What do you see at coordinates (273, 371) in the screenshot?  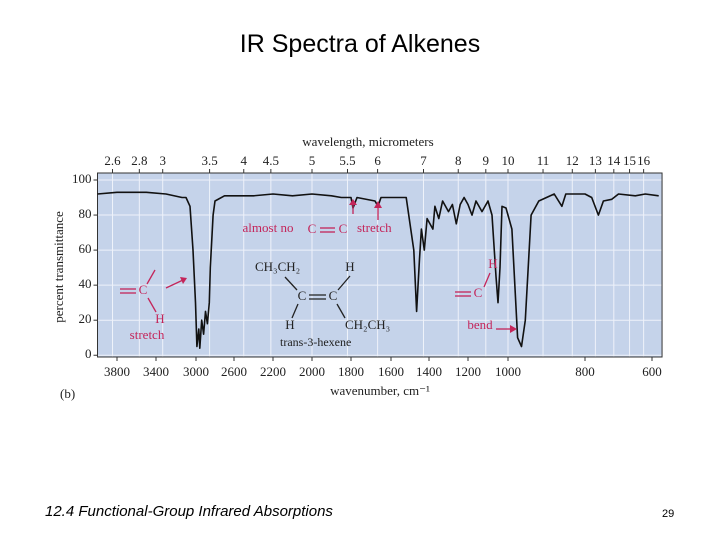 I see `x-tick-label: 2200` at bounding box center [273, 371].